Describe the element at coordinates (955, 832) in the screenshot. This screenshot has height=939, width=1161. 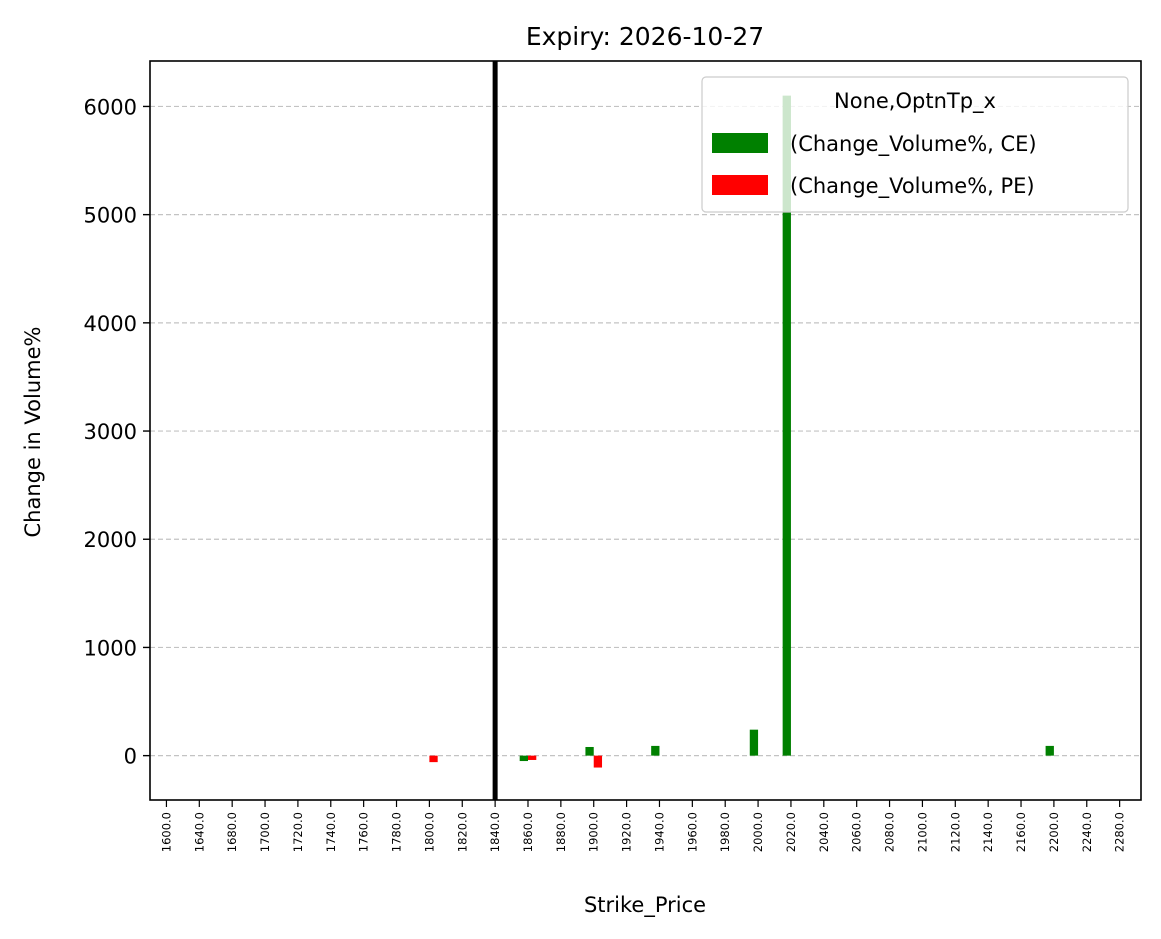
I see `x-tick-label-2120.0: 2120.0` at that location.